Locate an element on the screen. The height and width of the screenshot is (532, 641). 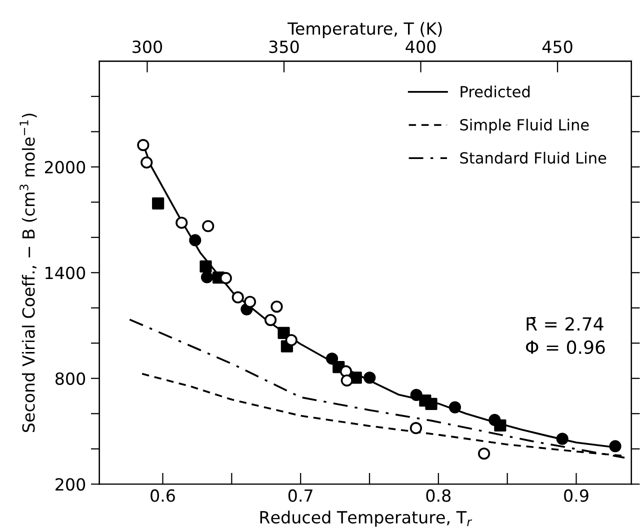
x-tick-label: 0.7 is located at coordinates (300, 495).